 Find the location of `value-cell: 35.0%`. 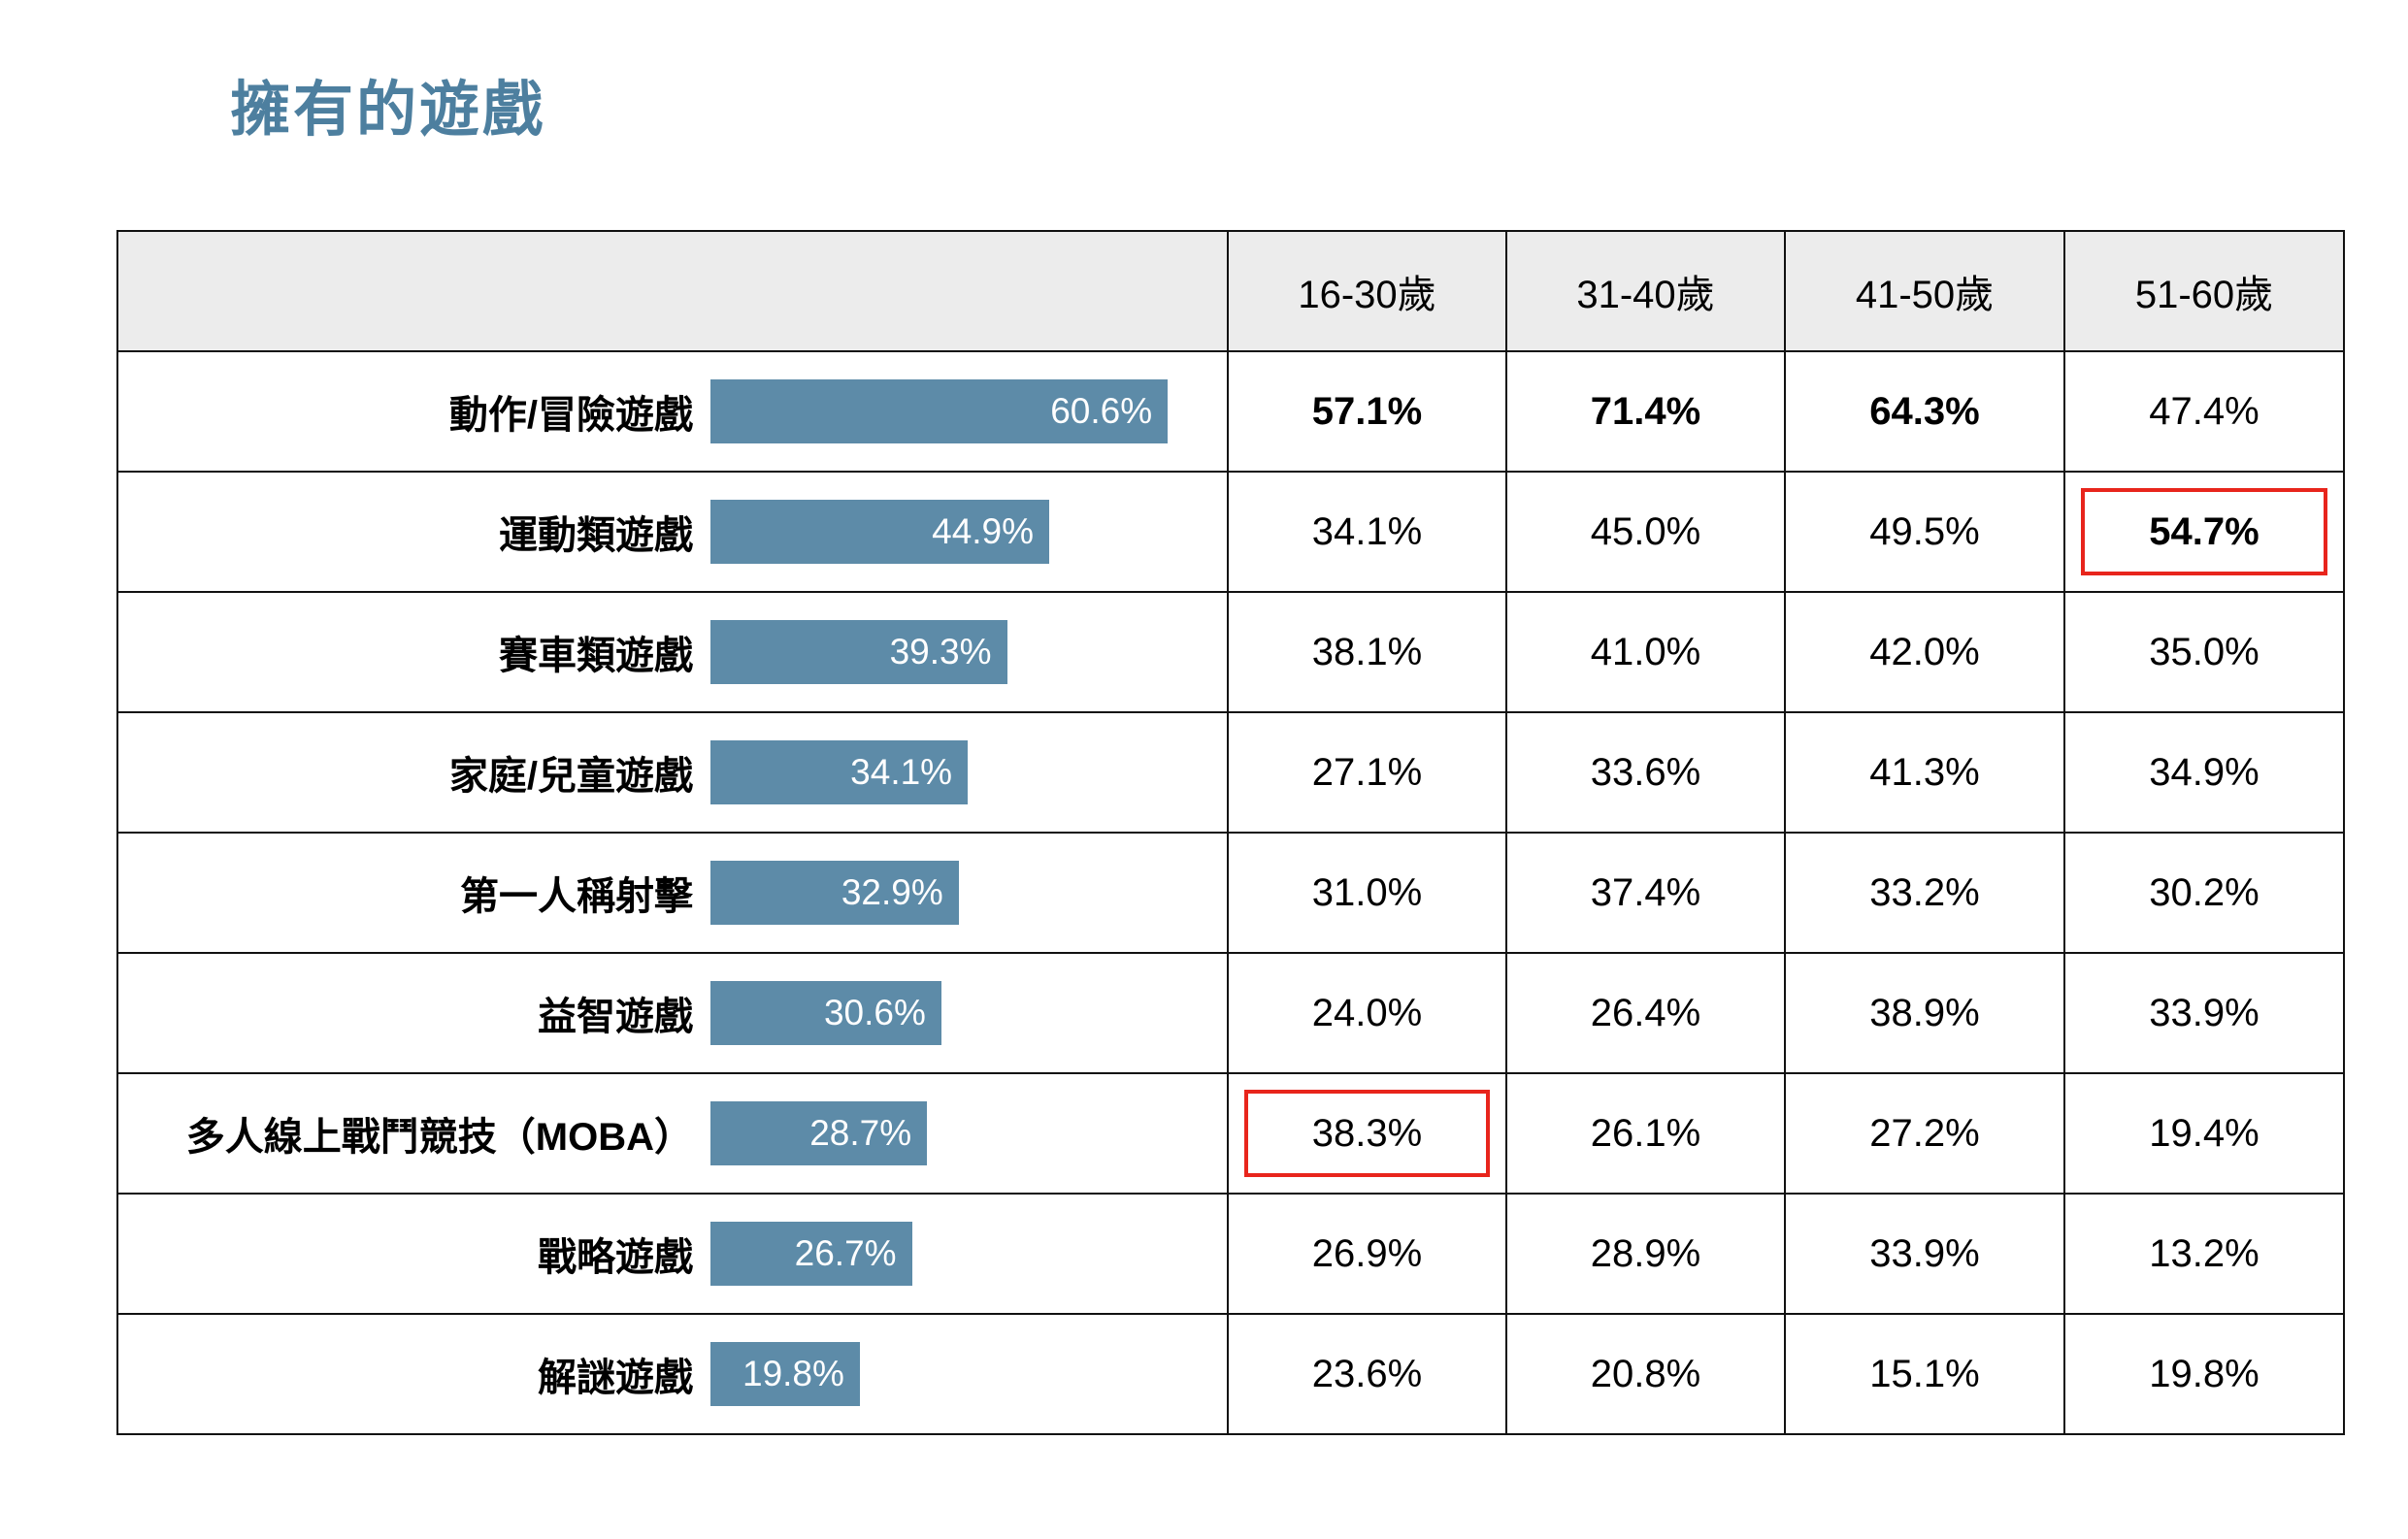

value-cell: 35.0% is located at coordinates (2204, 652).